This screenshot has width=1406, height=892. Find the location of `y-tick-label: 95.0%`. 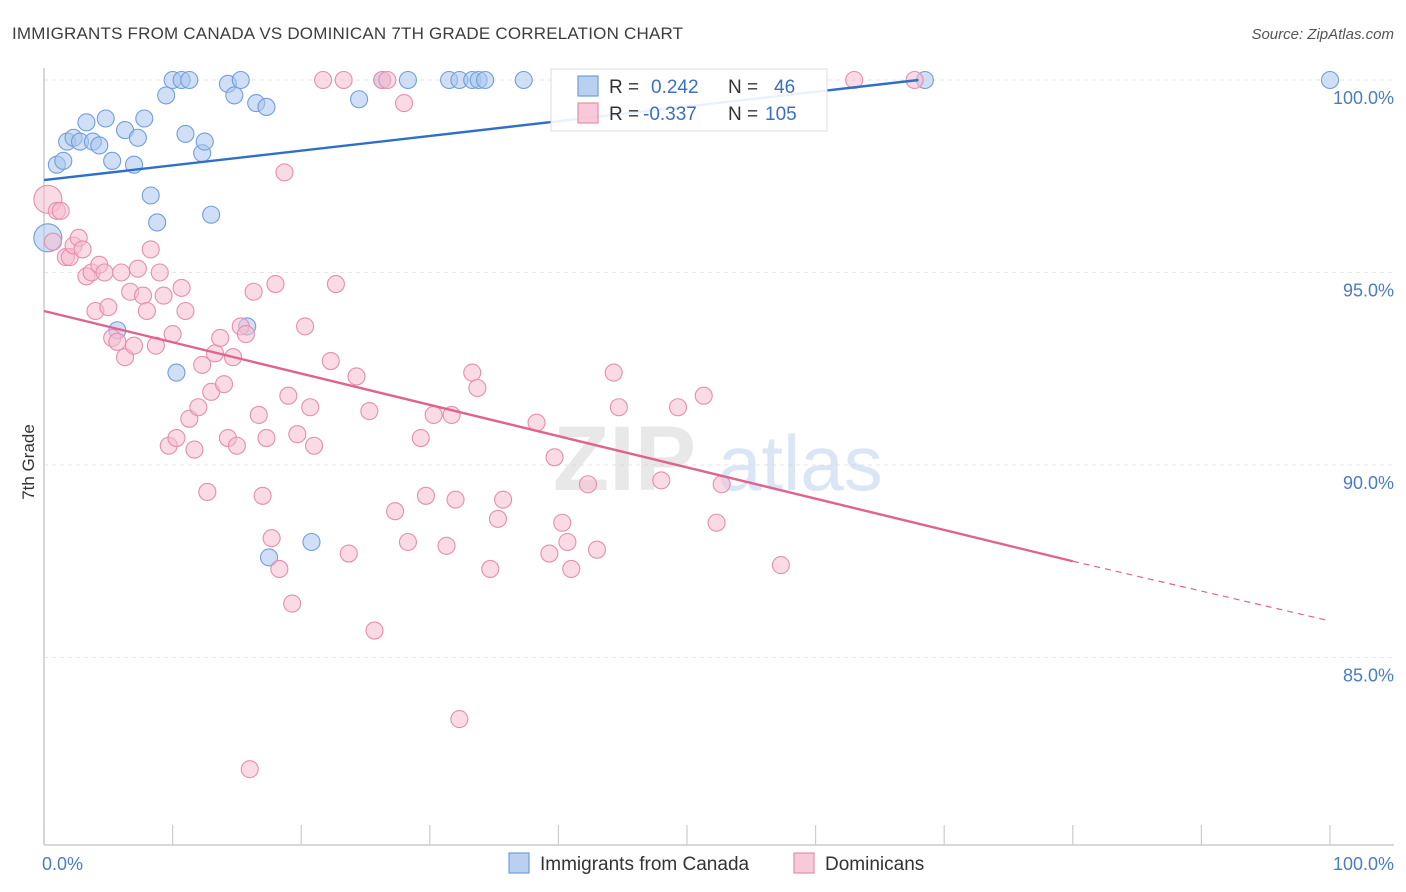

y-tick-label: 95.0% is located at coordinates (1368, 291).